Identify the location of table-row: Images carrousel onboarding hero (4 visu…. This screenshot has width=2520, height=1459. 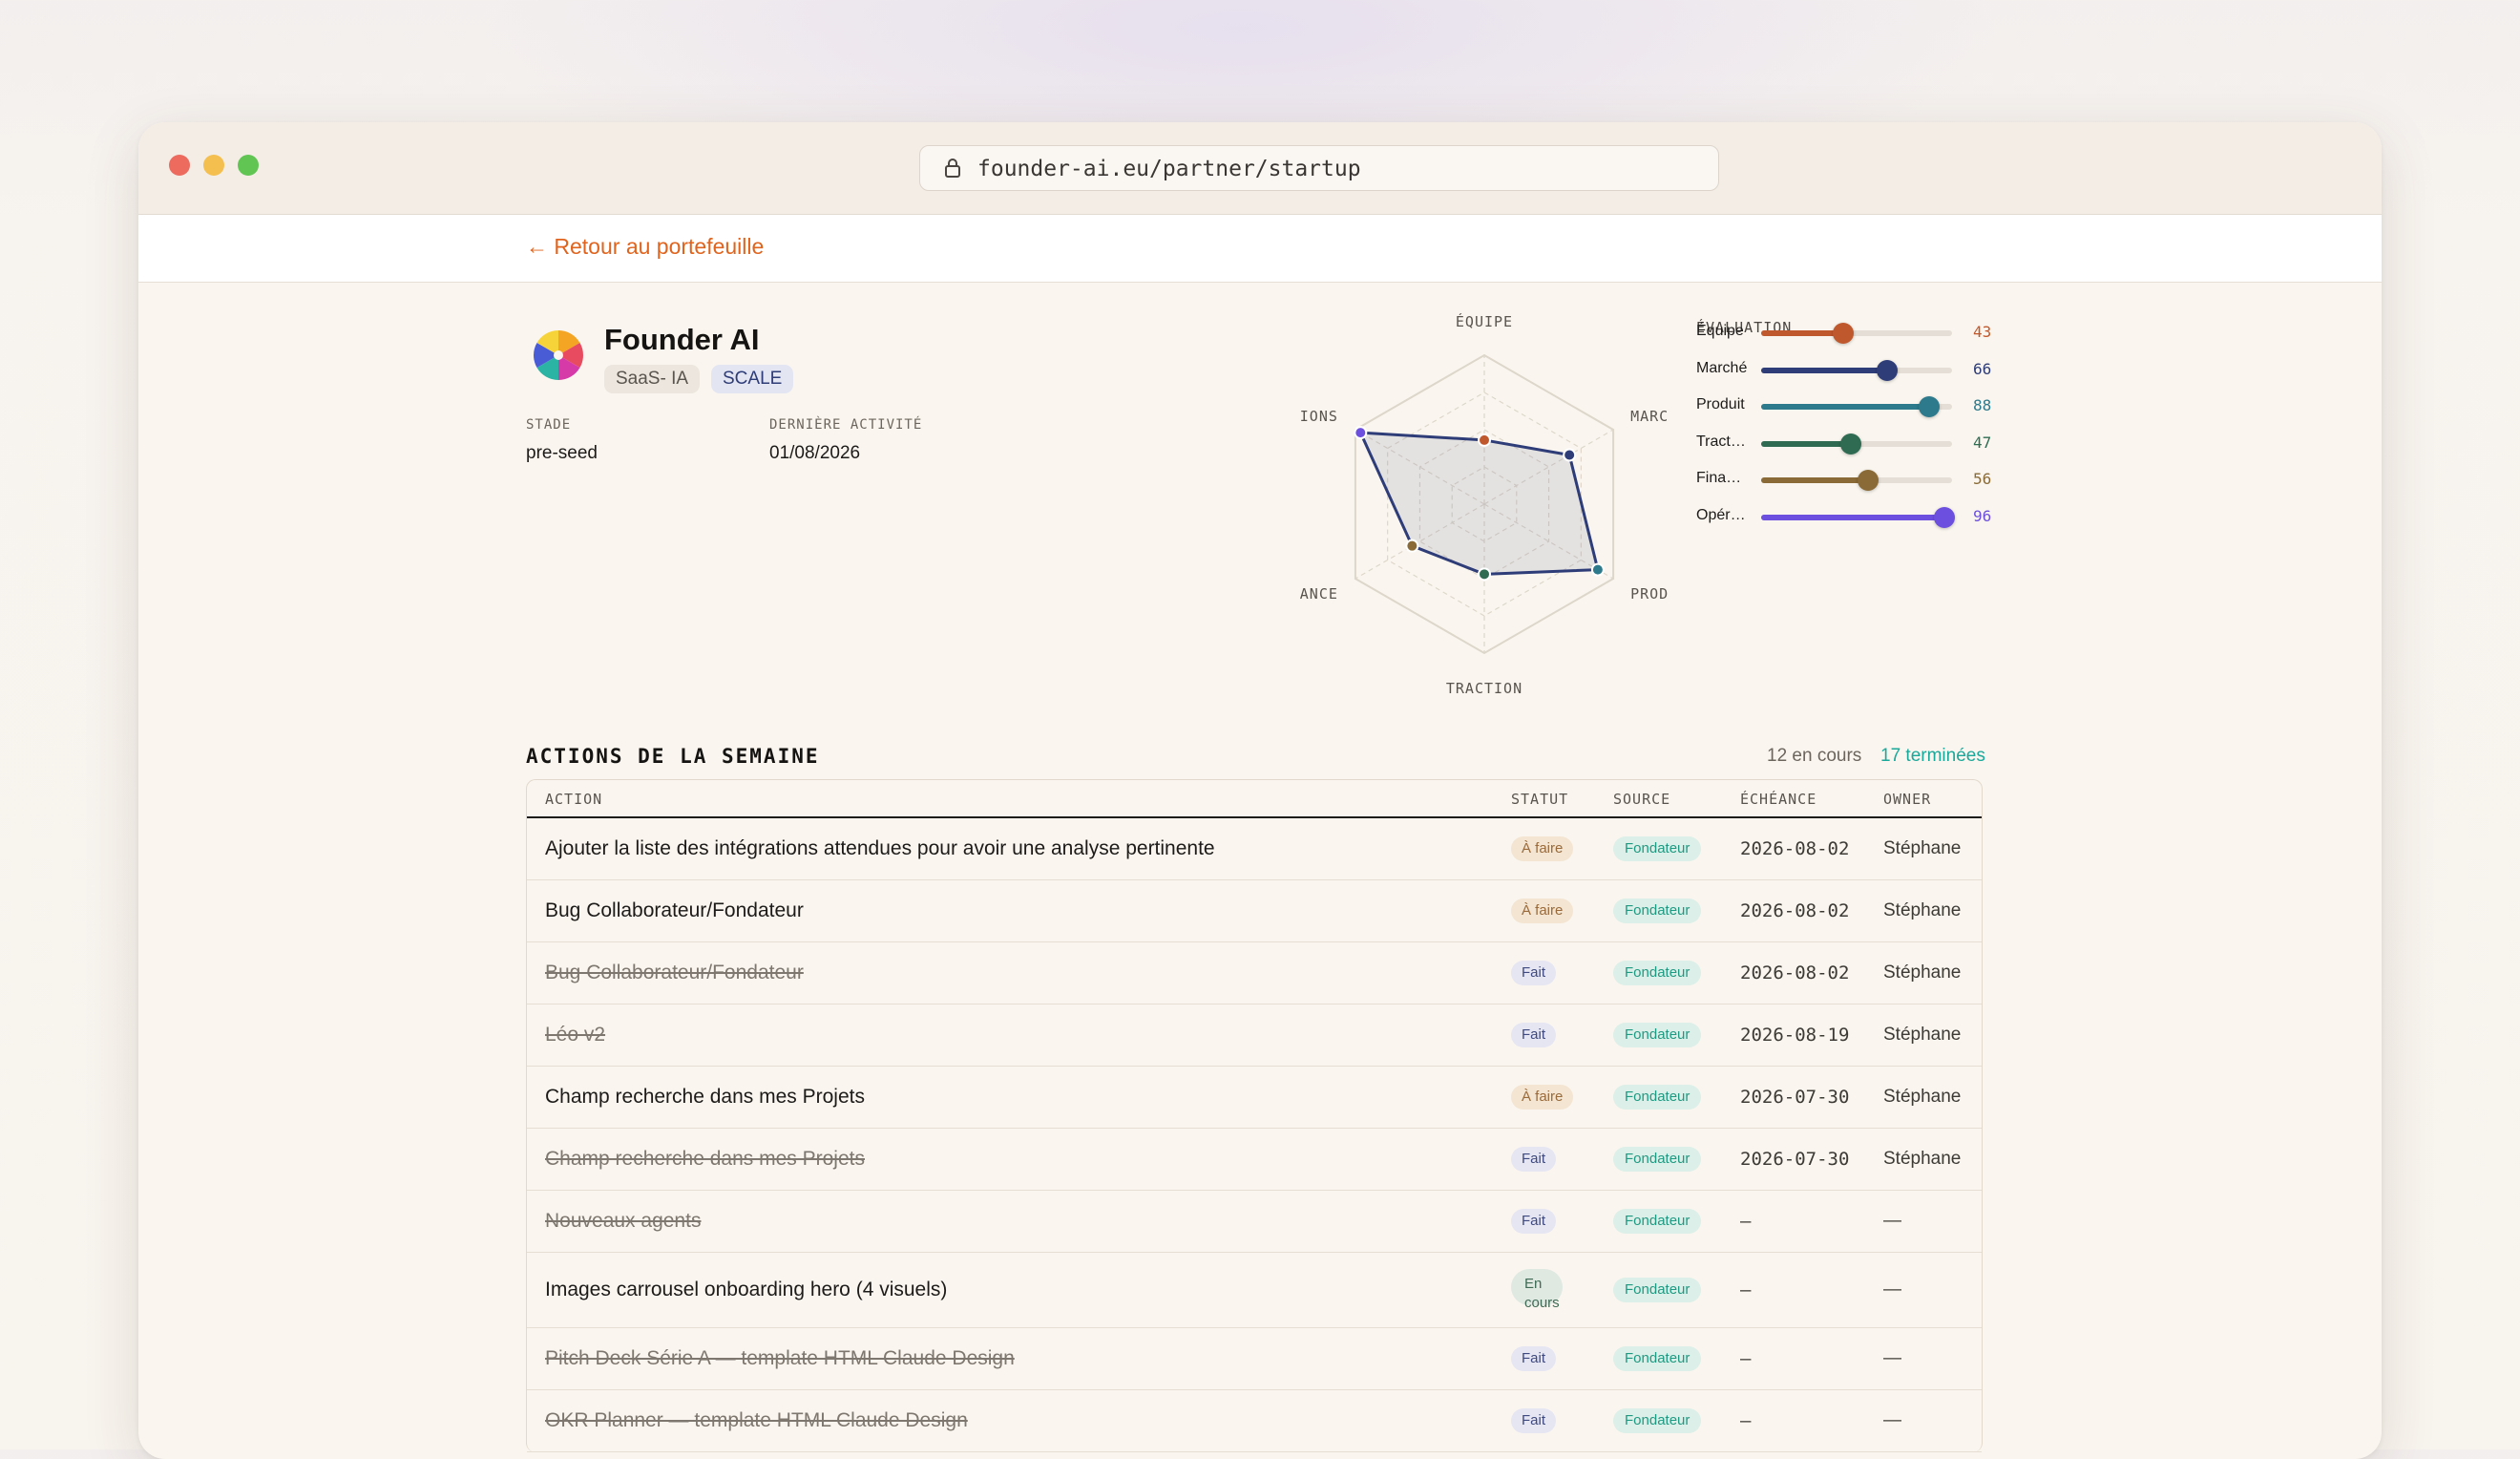
(1255, 1290).